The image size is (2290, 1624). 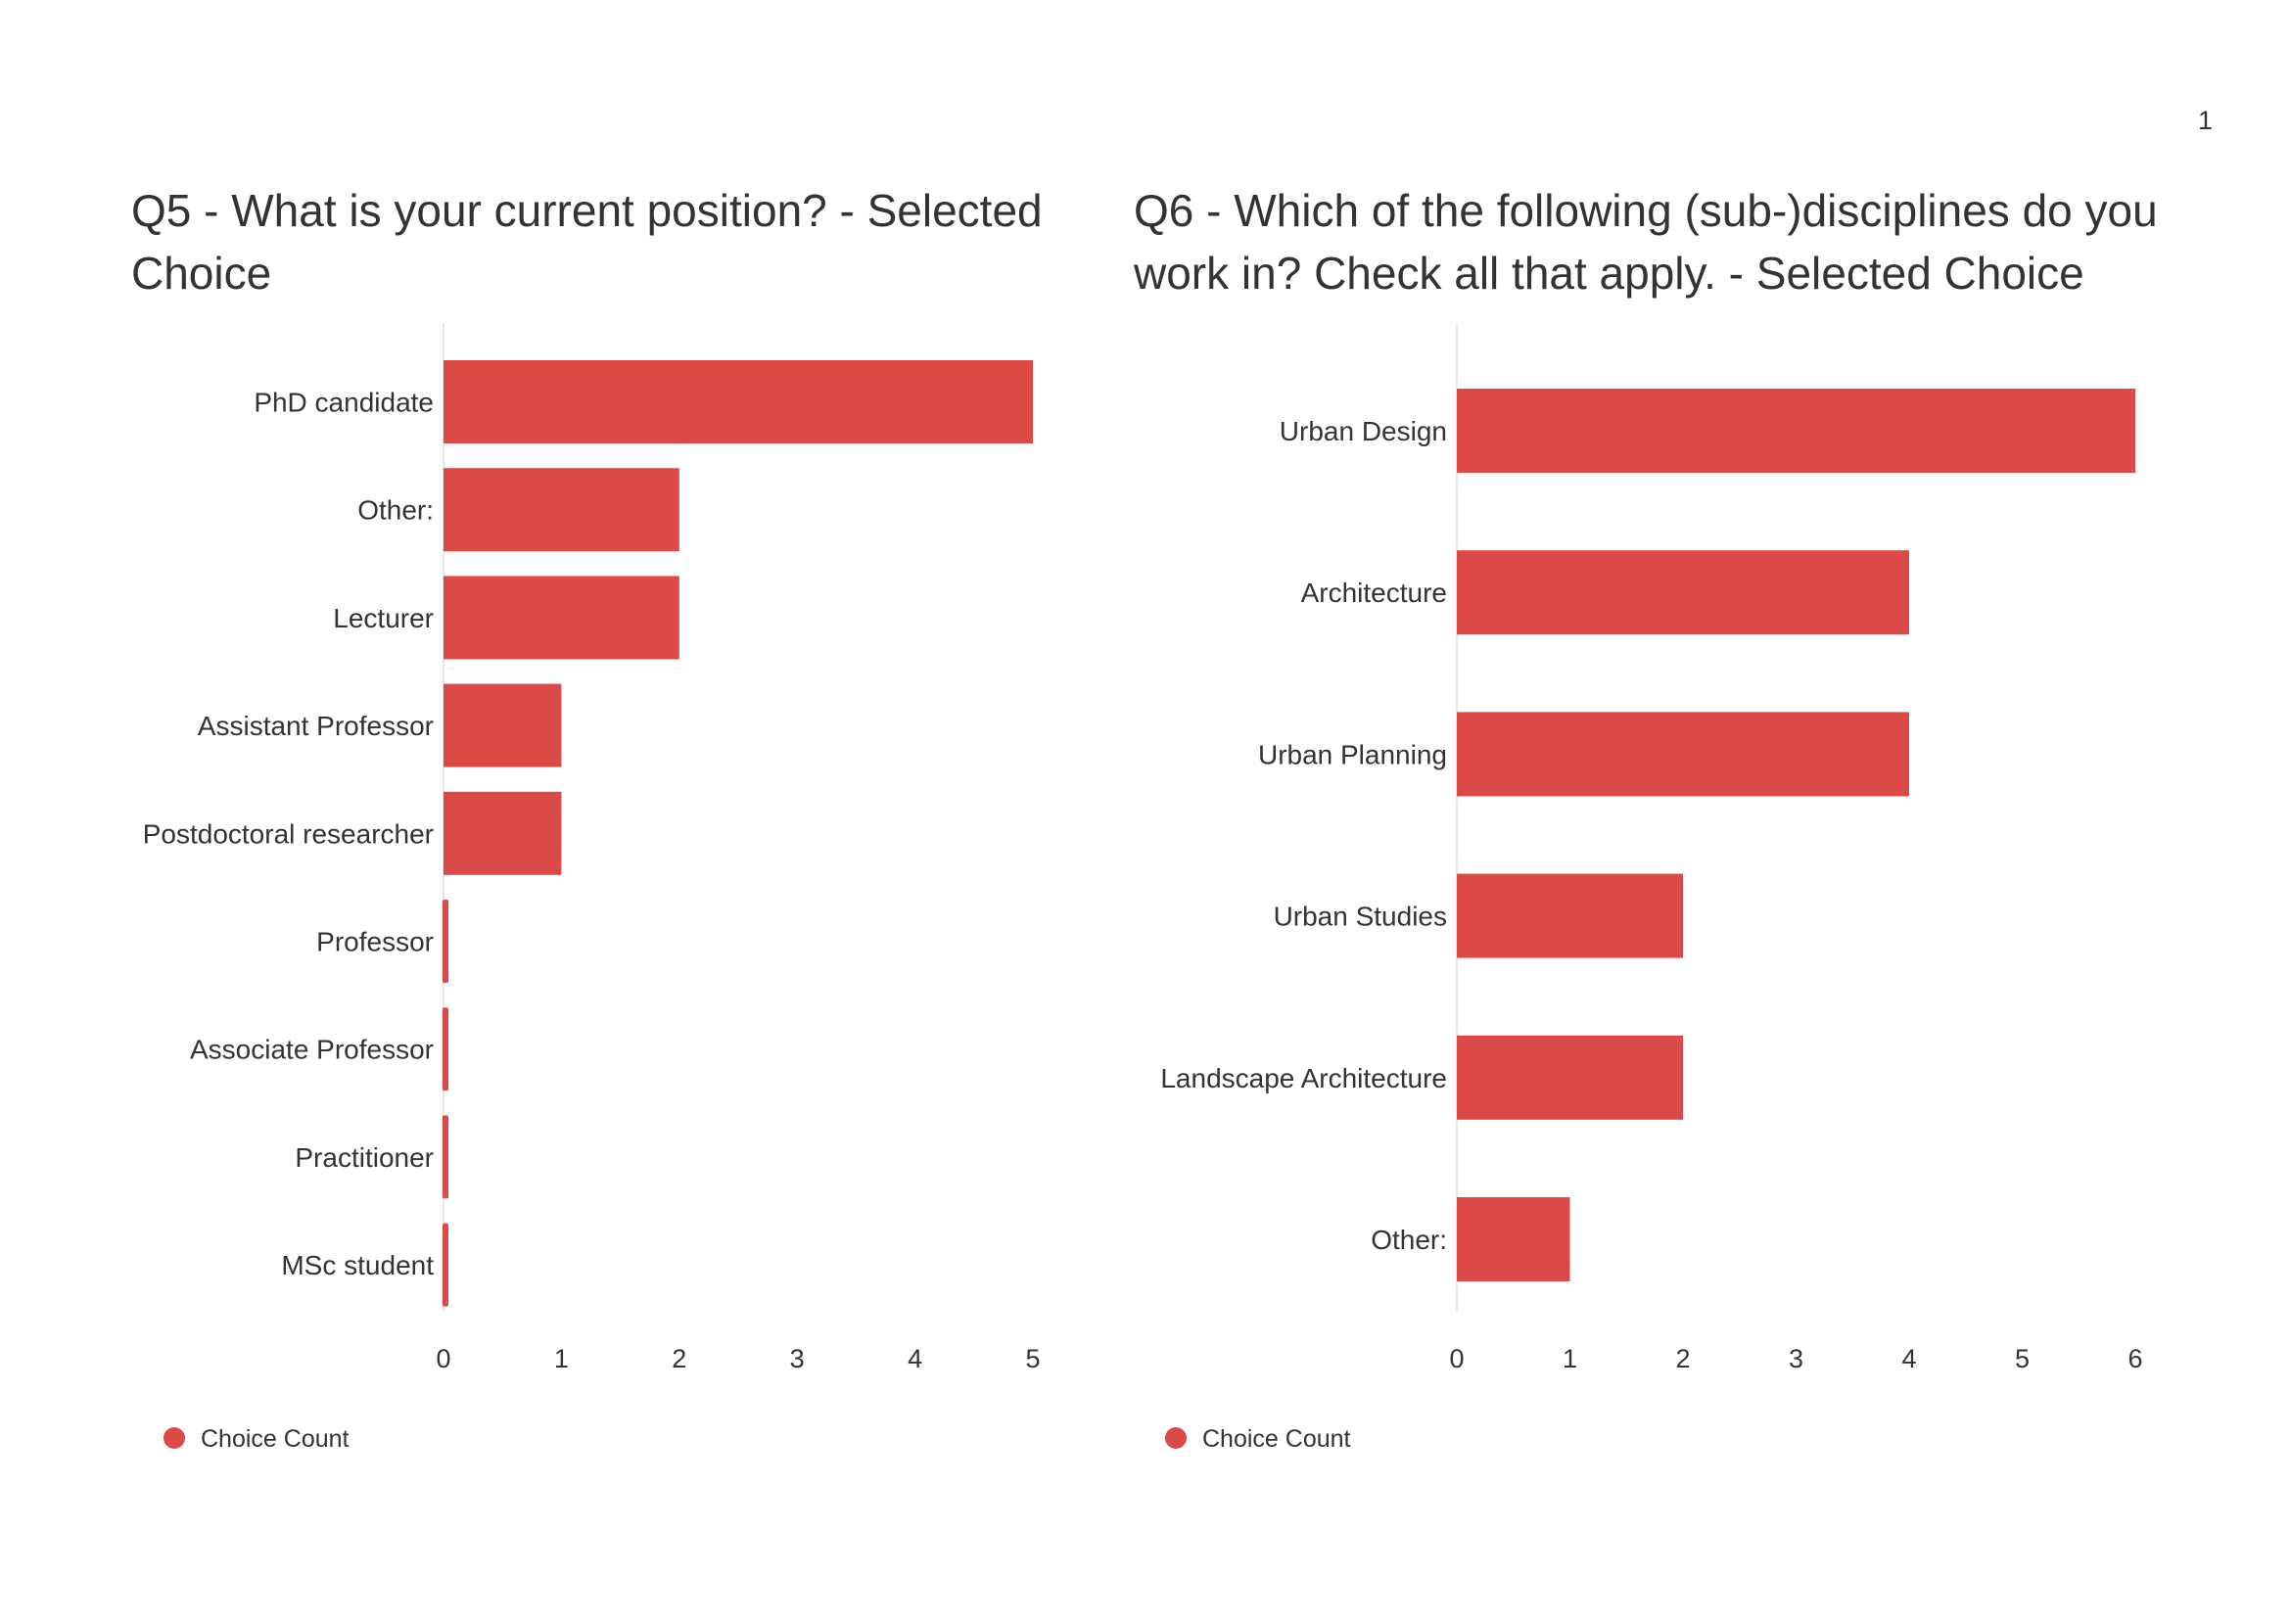 What do you see at coordinates (503, 725) in the screenshot?
I see `q5-bar-assistant-professor` at bounding box center [503, 725].